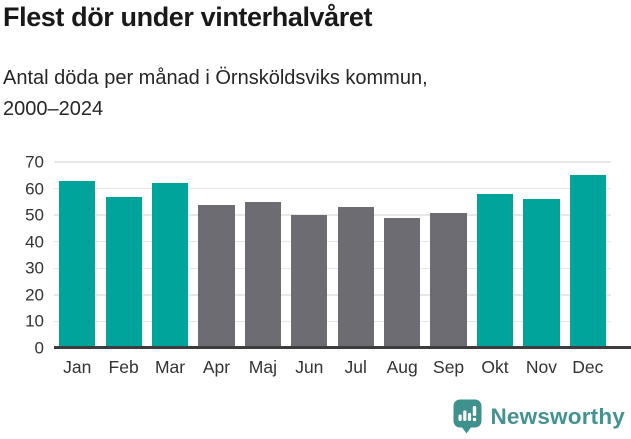 The height and width of the screenshot is (439, 631). I want to click on bar-jun, so click(309, 281).